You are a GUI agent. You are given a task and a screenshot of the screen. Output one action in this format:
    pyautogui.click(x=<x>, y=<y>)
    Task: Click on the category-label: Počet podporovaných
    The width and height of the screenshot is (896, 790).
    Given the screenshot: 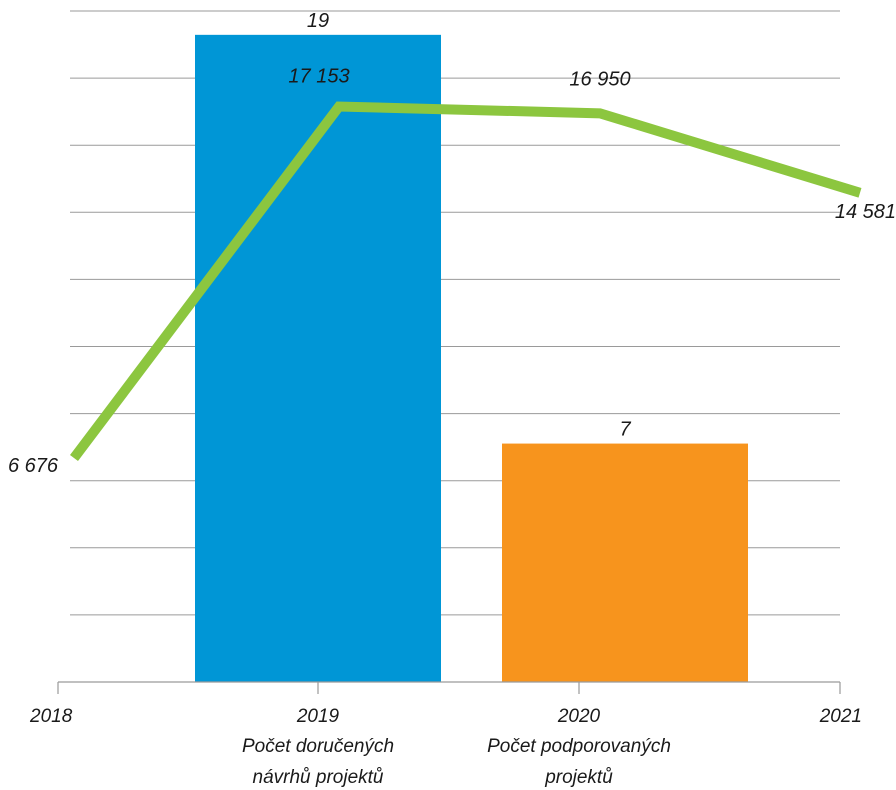 What is the action you would take?
    pyautogui.click(x=579, y=746)
    